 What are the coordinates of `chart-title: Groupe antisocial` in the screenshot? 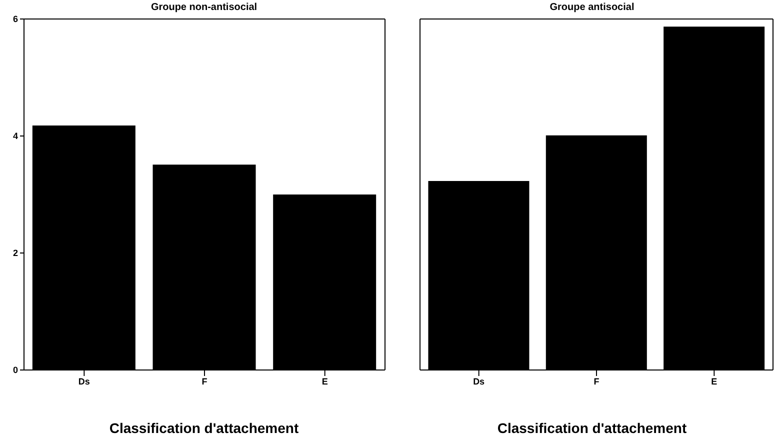 It's located at (592, 7).